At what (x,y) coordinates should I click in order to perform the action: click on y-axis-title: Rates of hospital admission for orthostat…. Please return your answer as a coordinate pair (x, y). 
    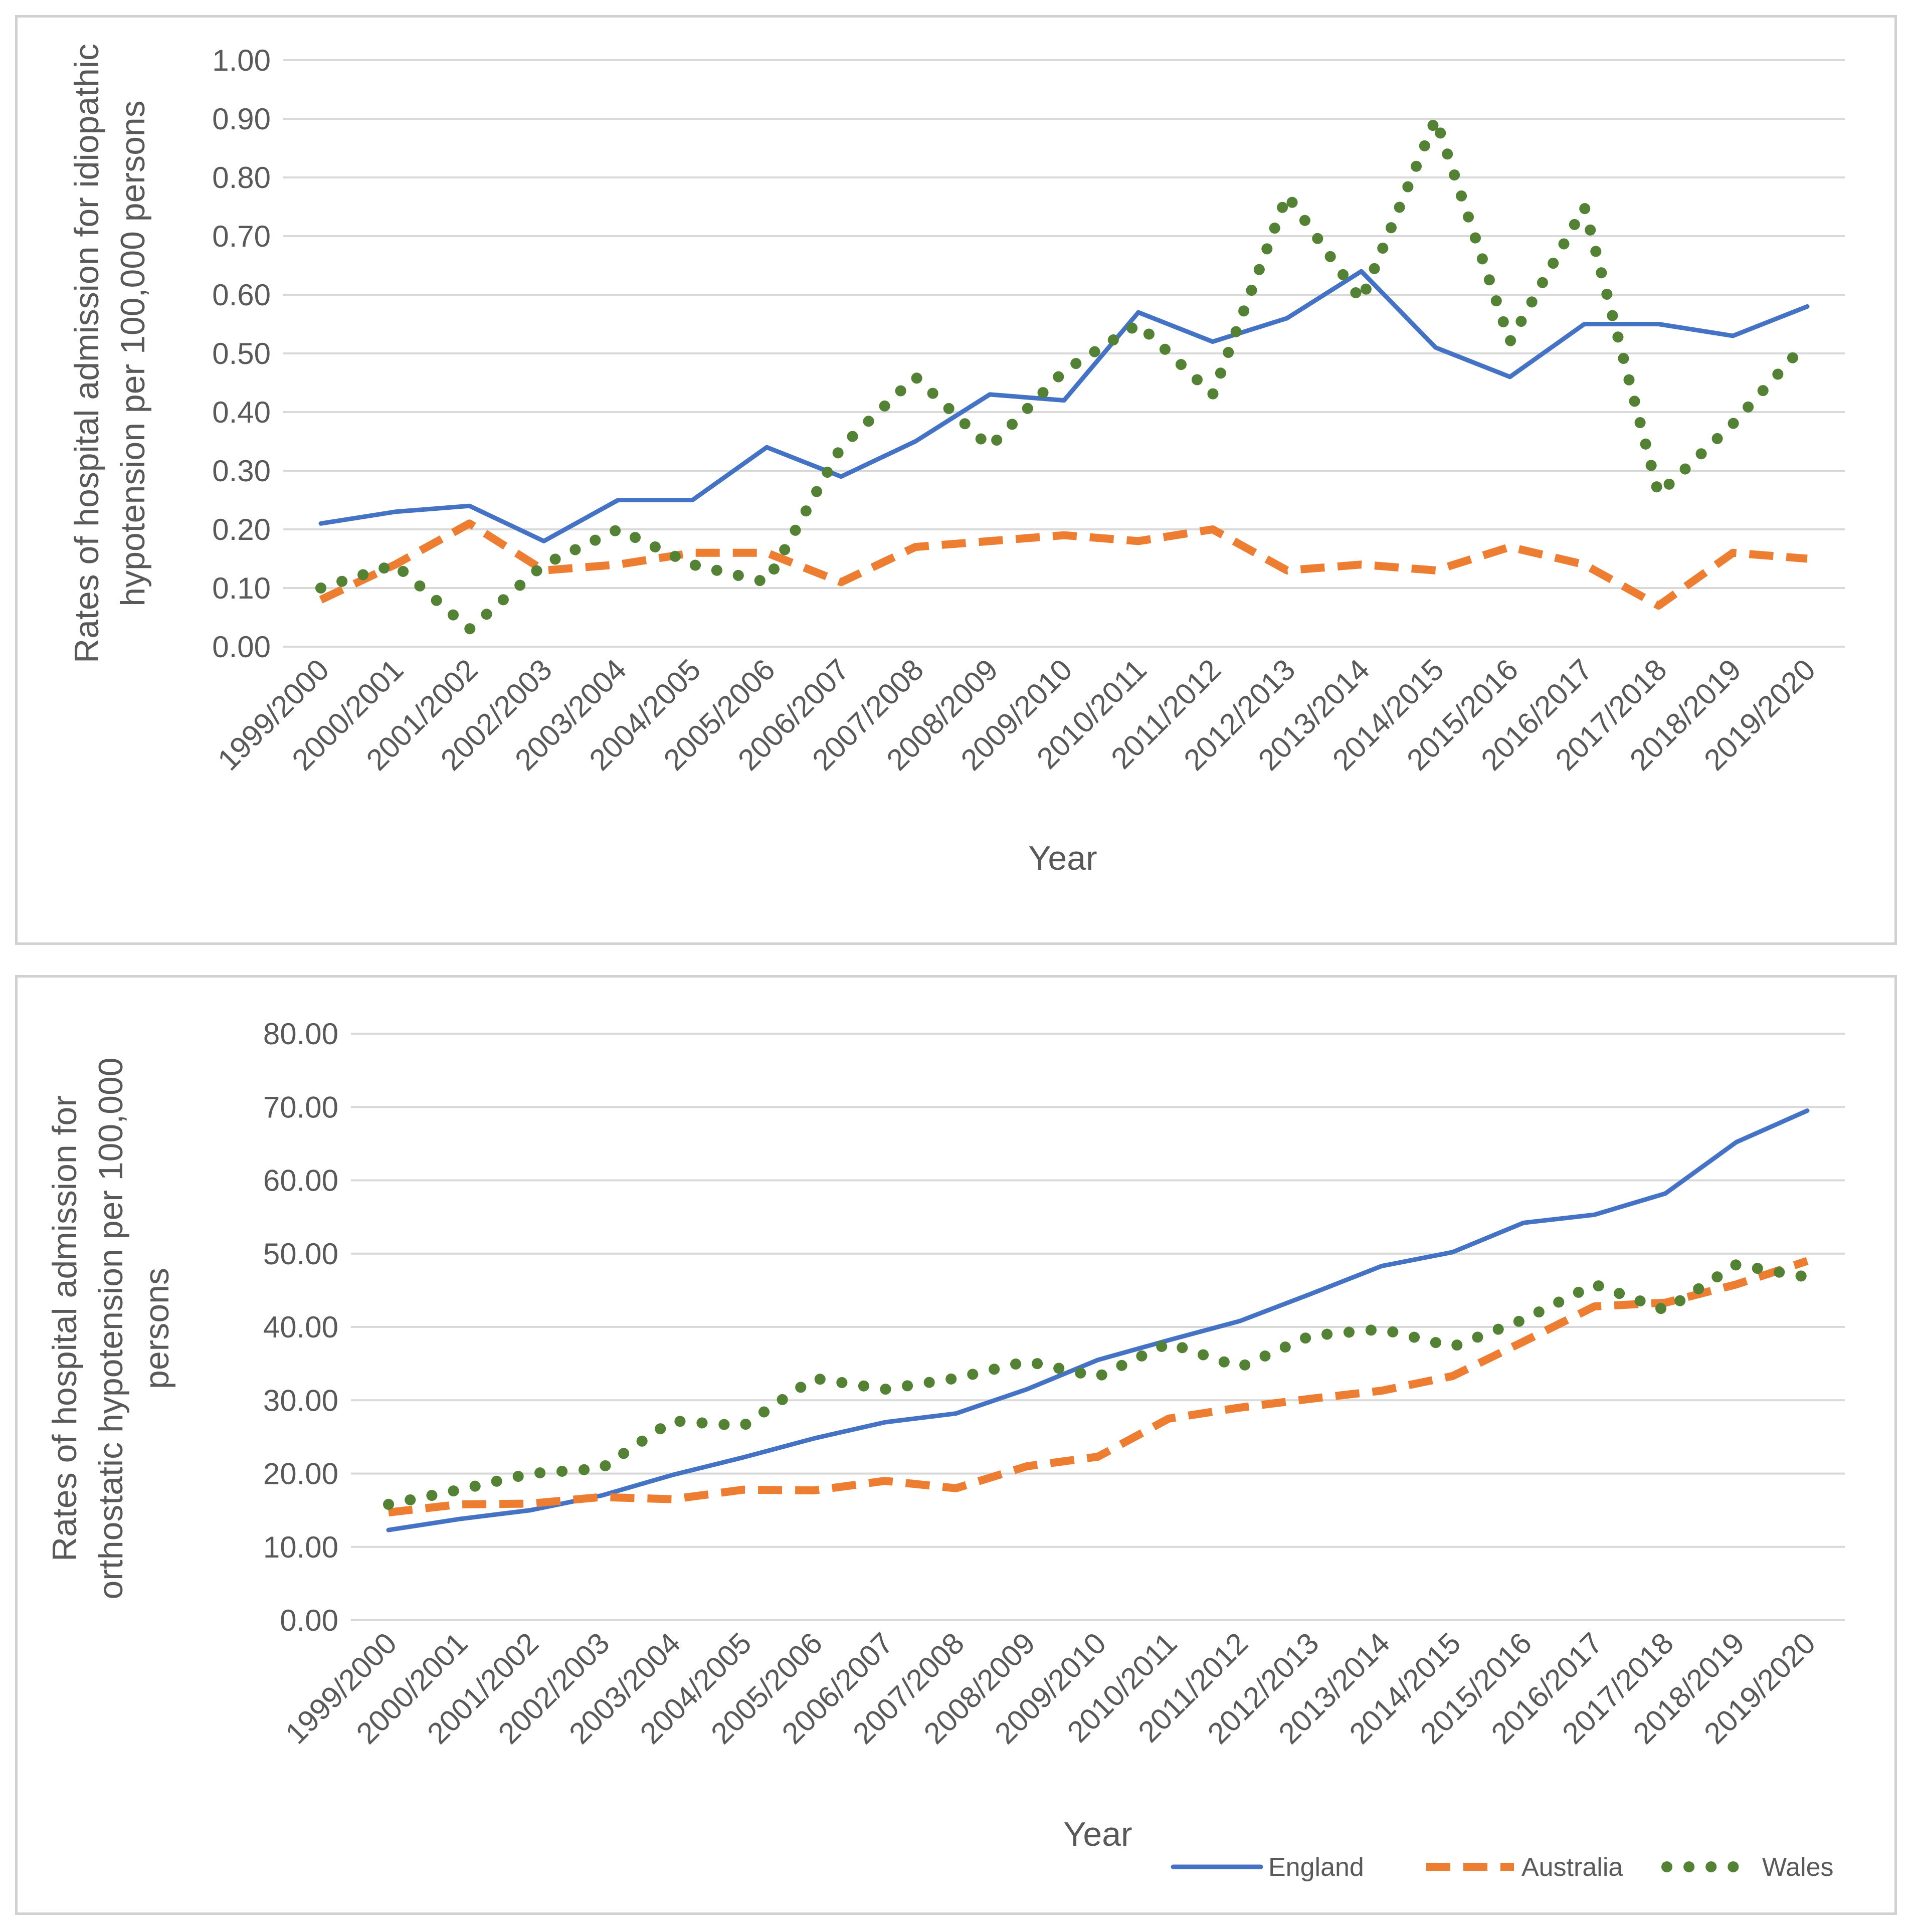
    Looking at the image, I should click on (111, 1328).